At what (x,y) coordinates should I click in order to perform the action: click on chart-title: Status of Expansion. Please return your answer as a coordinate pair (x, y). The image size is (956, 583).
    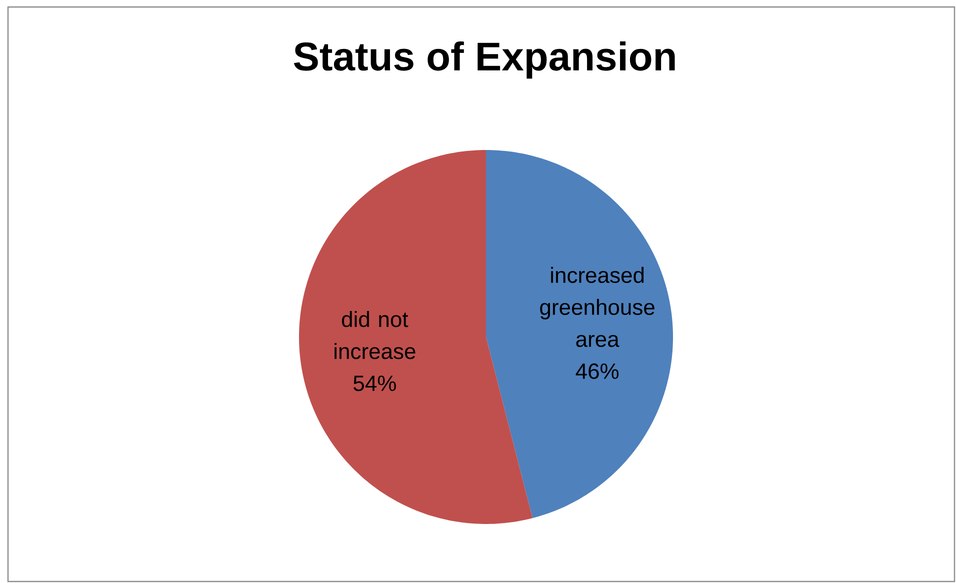
    Looking at the image, I should click on (484, 60).